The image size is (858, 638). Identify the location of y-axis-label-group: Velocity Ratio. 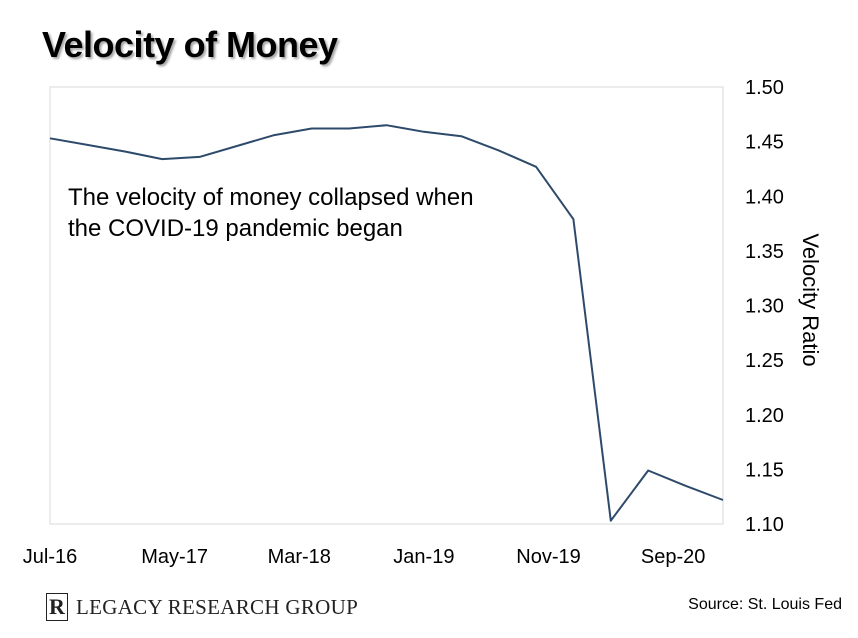
(810, 299).